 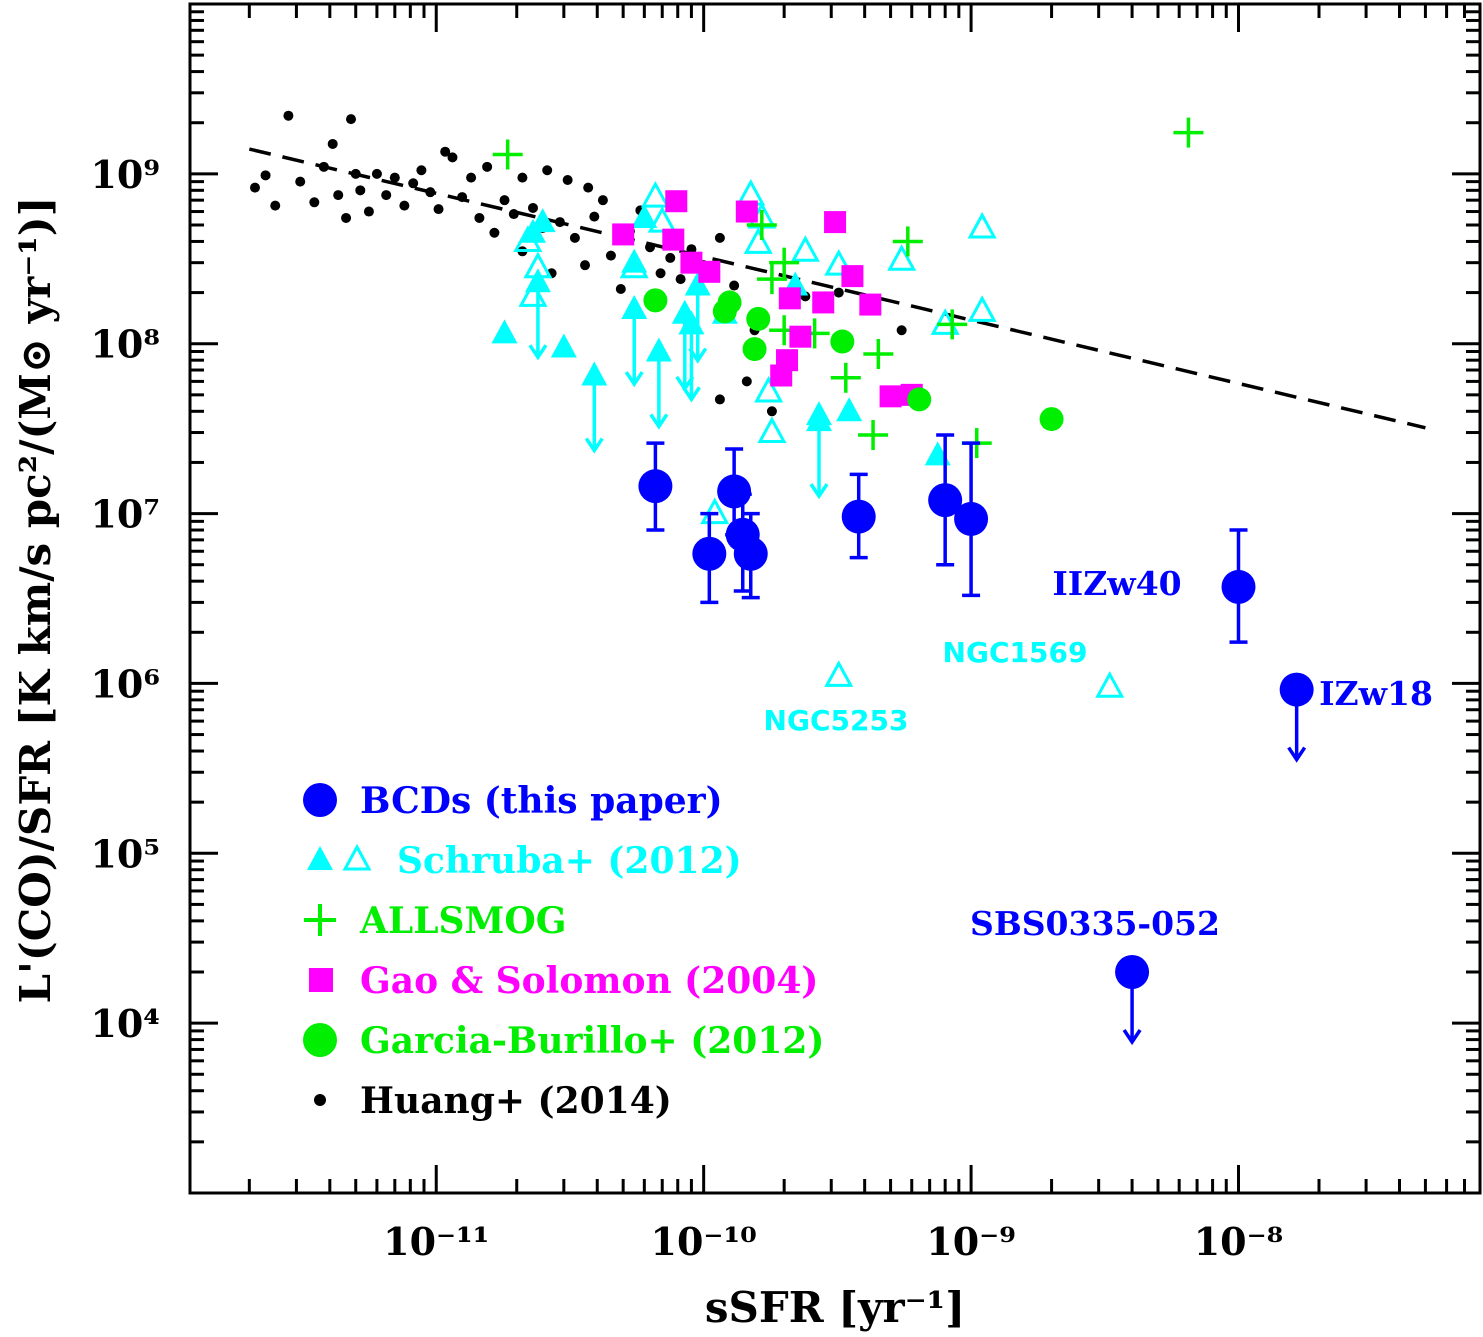 I want to click on legend-item-allsmog: ALLSMOG, so click(x=435, y=921).